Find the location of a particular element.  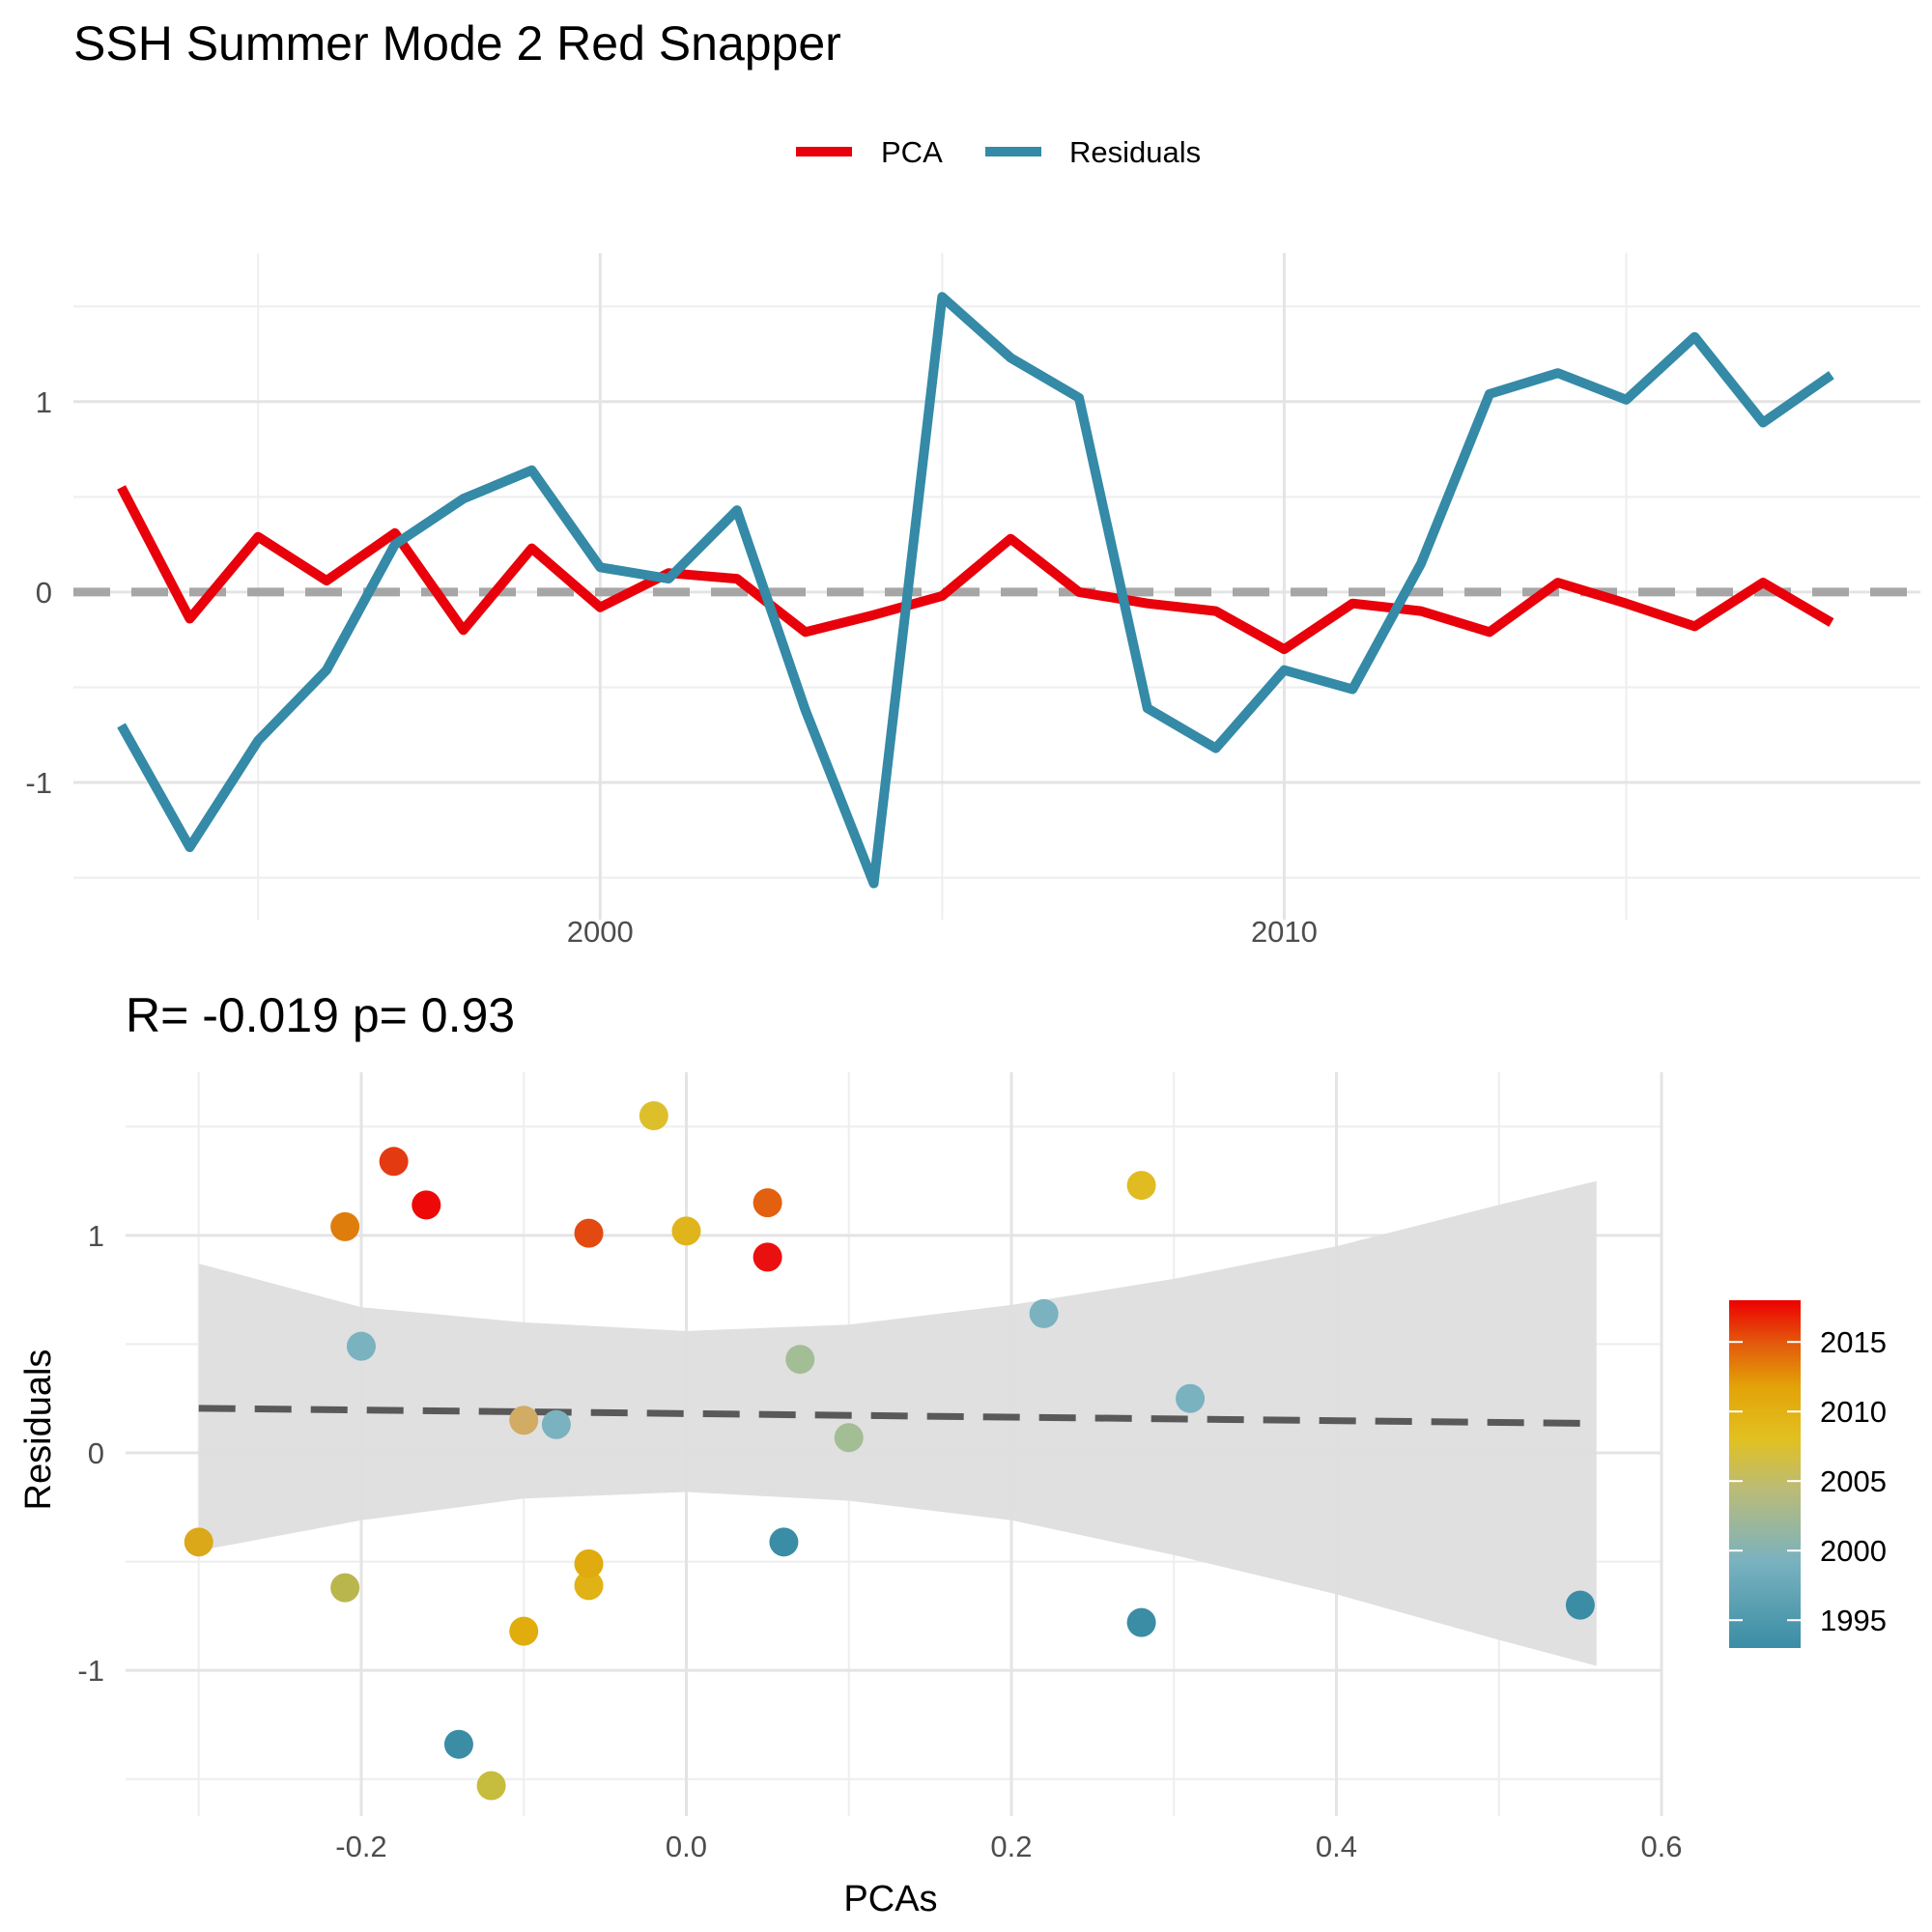

scatter-point-2000 is located at coordinates (556, 1424).